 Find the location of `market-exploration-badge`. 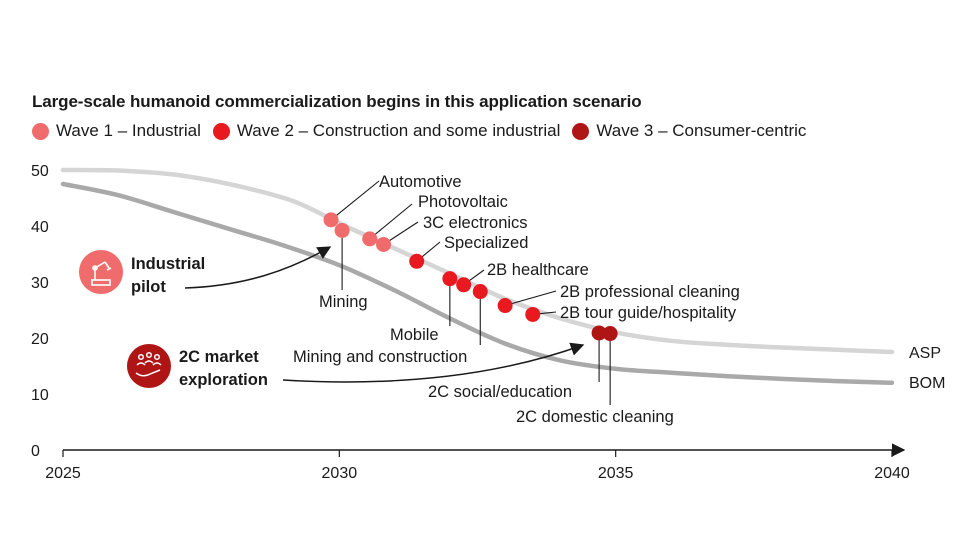

market-exploration-badge is located at coordinates (149, 366).